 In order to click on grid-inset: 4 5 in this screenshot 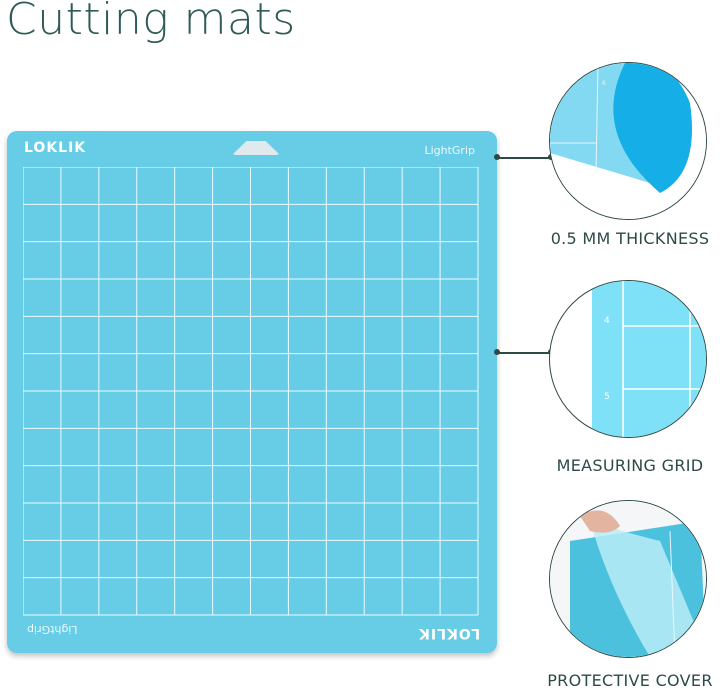, I will do `click(628, 359)`.